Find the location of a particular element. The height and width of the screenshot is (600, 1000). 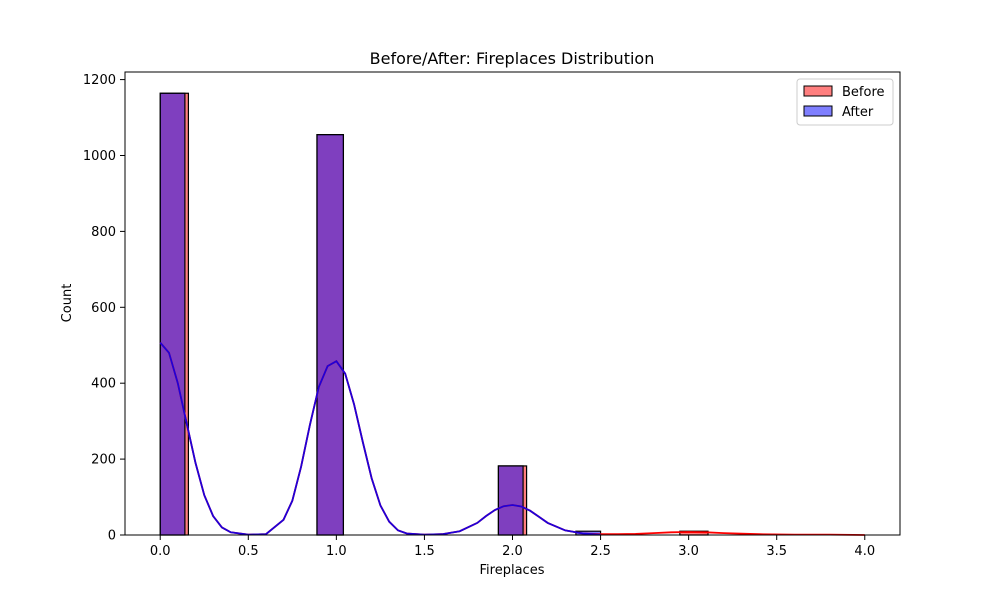

x-tick-label: 1.0 is located at coordinates (336, 551).